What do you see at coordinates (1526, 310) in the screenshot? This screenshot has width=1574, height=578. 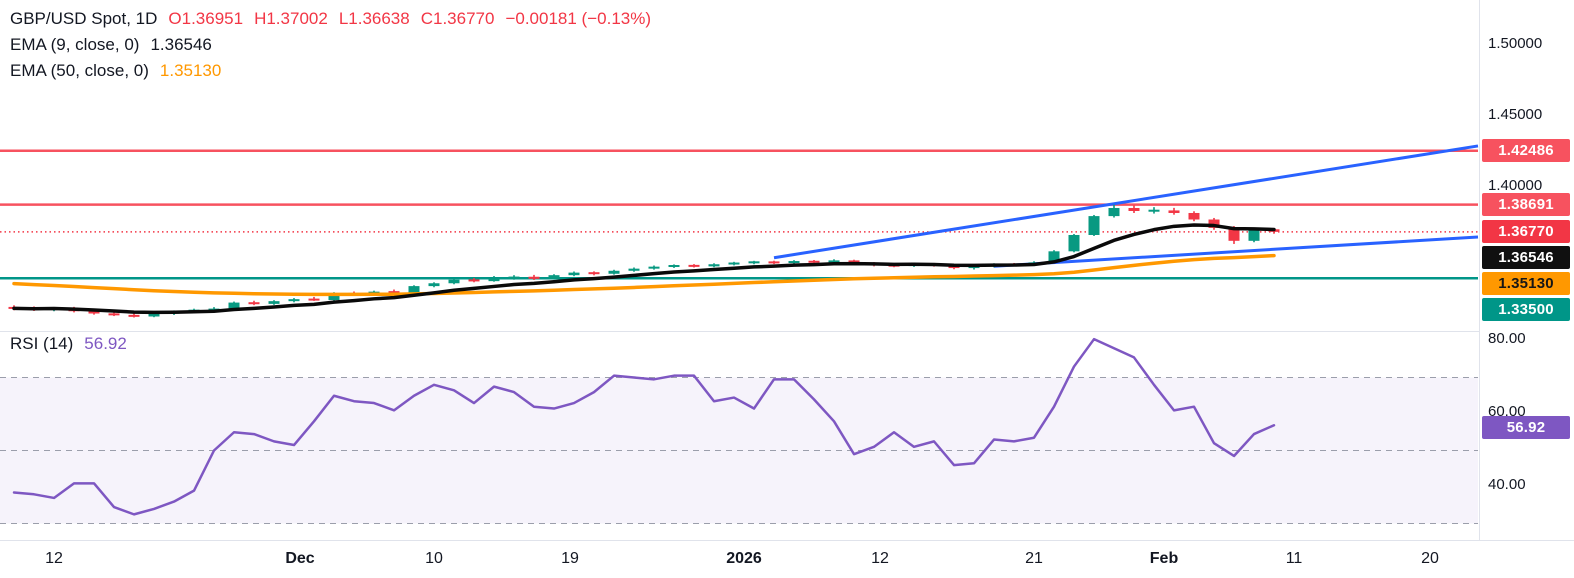 I see `price-tag: 1.33500` at bounding box center [1526, 310].